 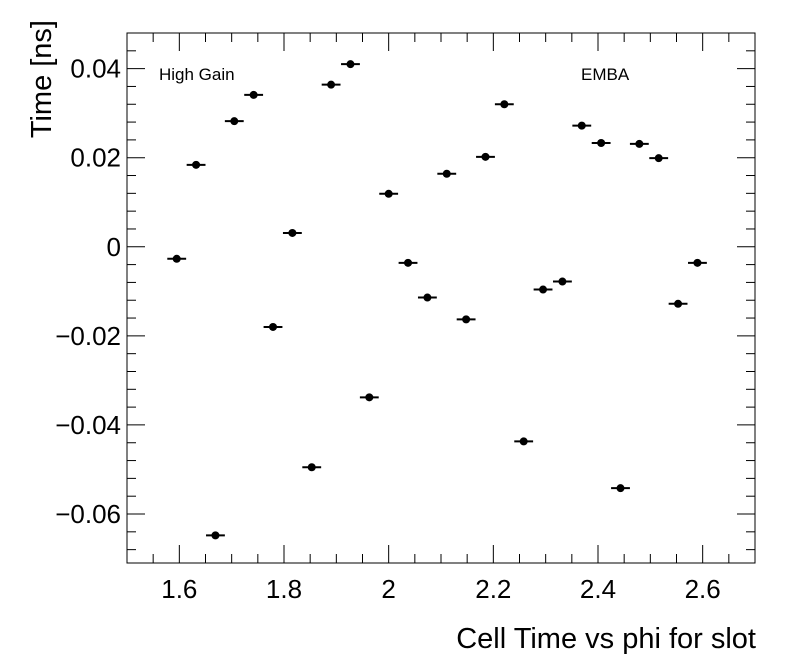 I want to click on y-tick-label: −0.06, so click(x=88, y=514).